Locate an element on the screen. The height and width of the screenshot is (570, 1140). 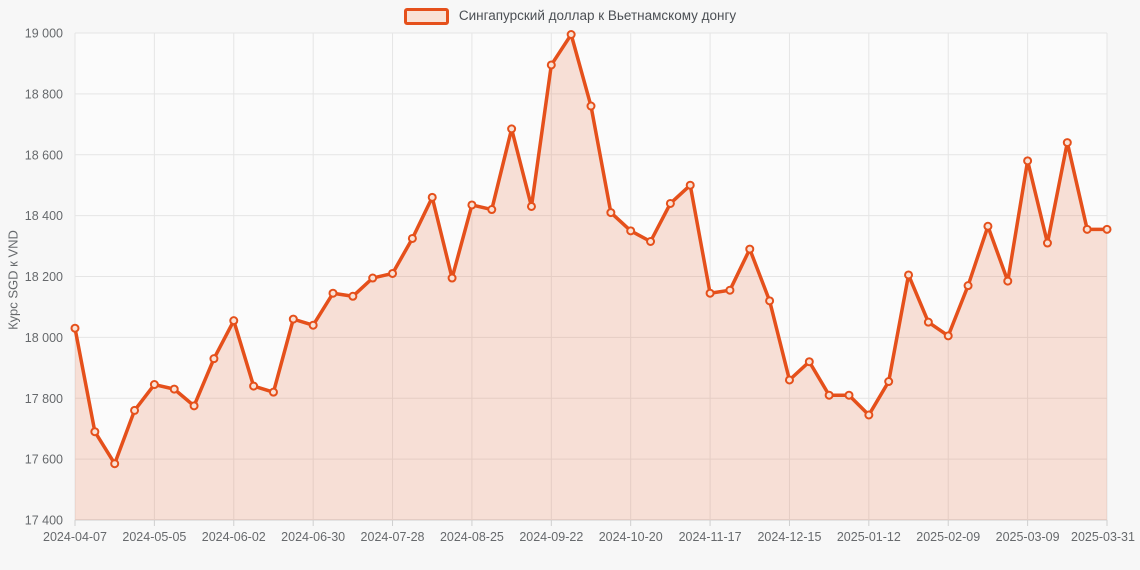
x-axis-tick-label: 2024-11-17 is located at coordinates (710, 537).